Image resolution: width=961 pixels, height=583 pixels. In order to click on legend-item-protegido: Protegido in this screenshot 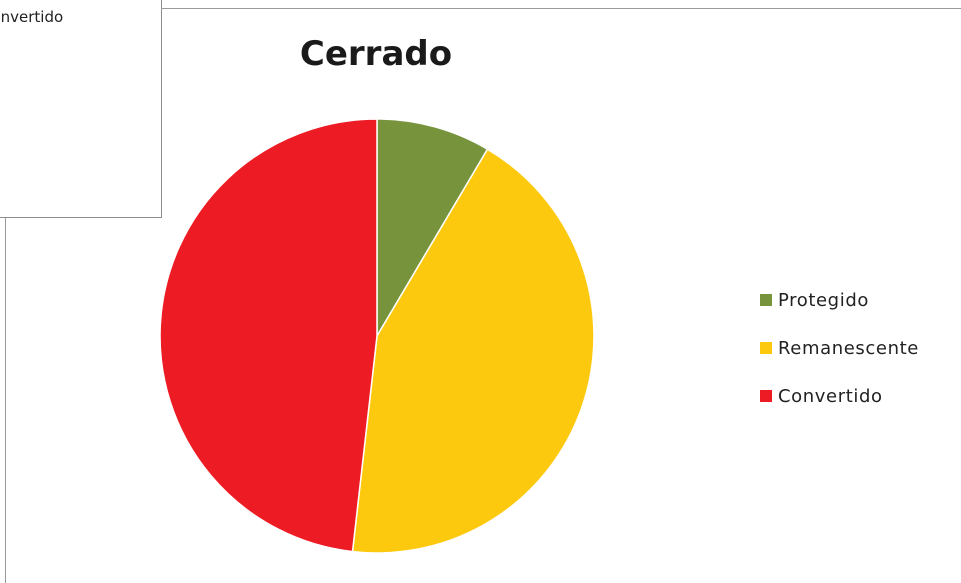, I will do `click(839, 300)`.